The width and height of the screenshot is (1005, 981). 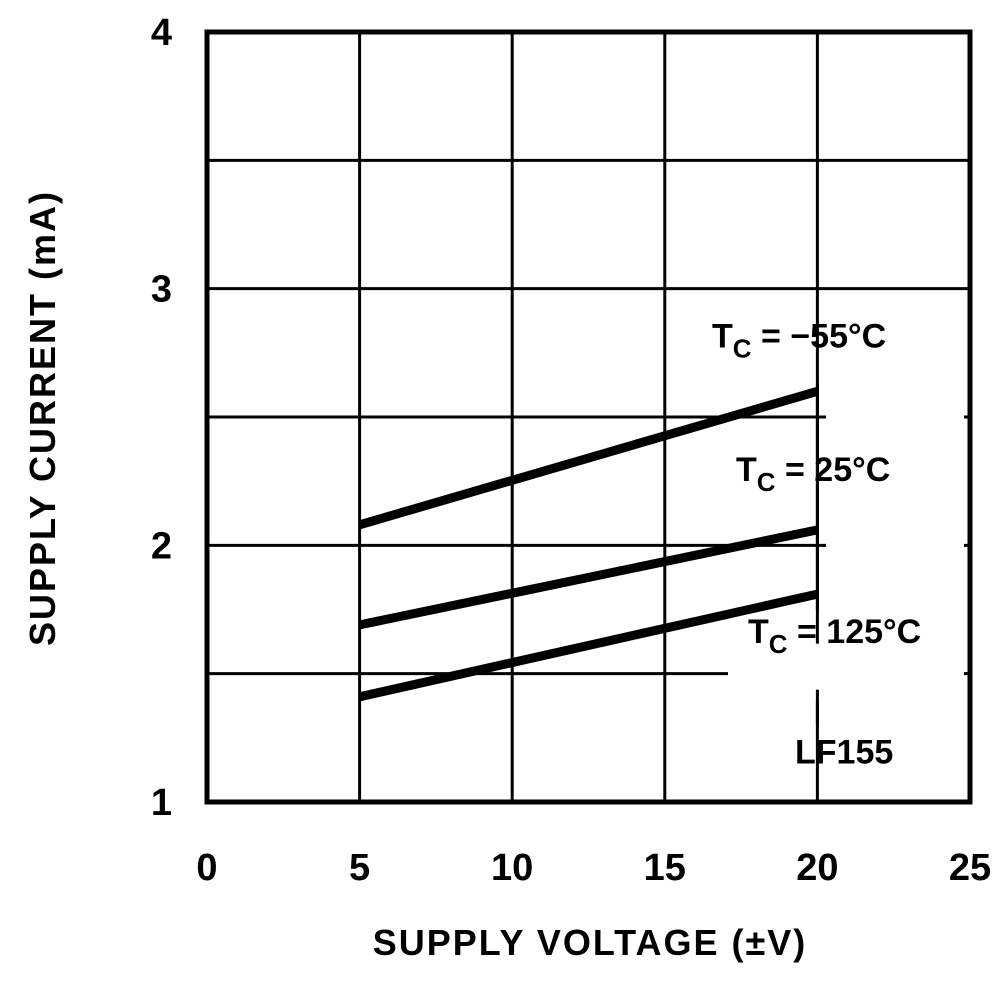 What do you see at coordinates (844, 753) in the screenshot?
I see `device-annotation: LF155` at bounding box center [844, 753].